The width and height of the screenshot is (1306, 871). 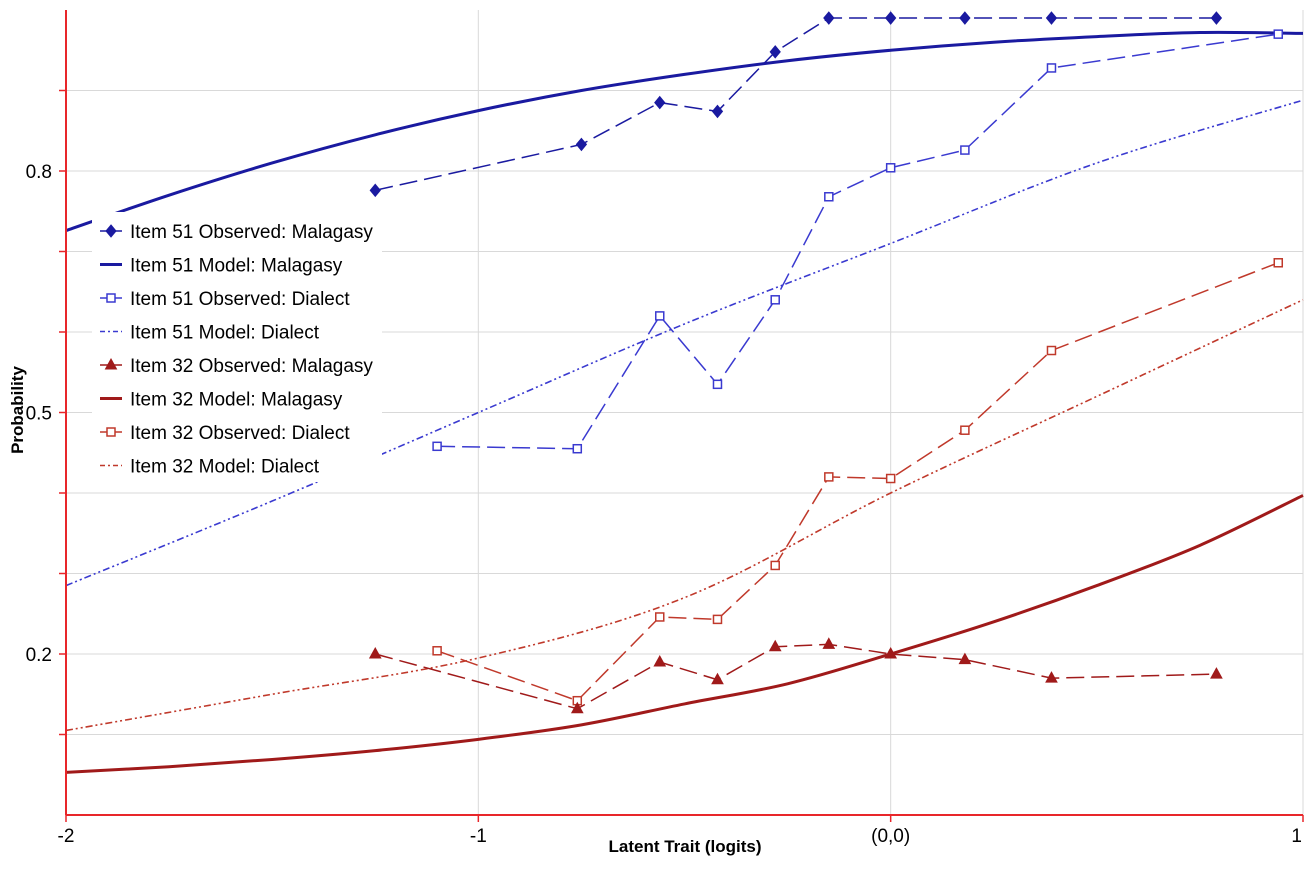 I want to click on legend-item: Item 32 Model: Dialect, so click(x=210, y=467).